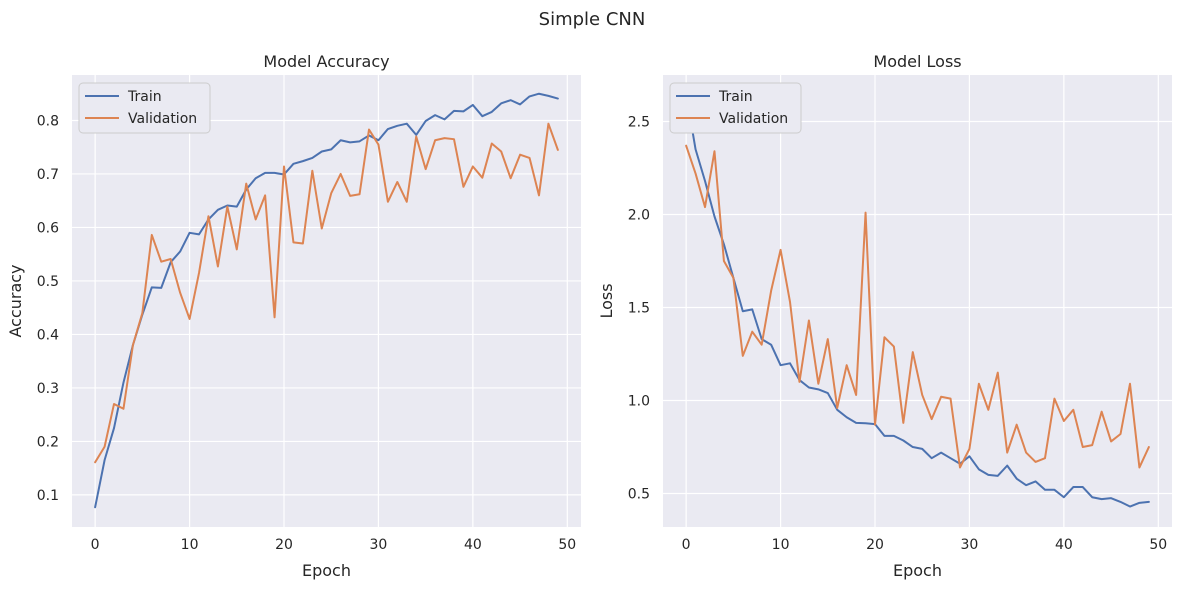  I want to click on figure-title: Simple CNN, so click(592, 19).